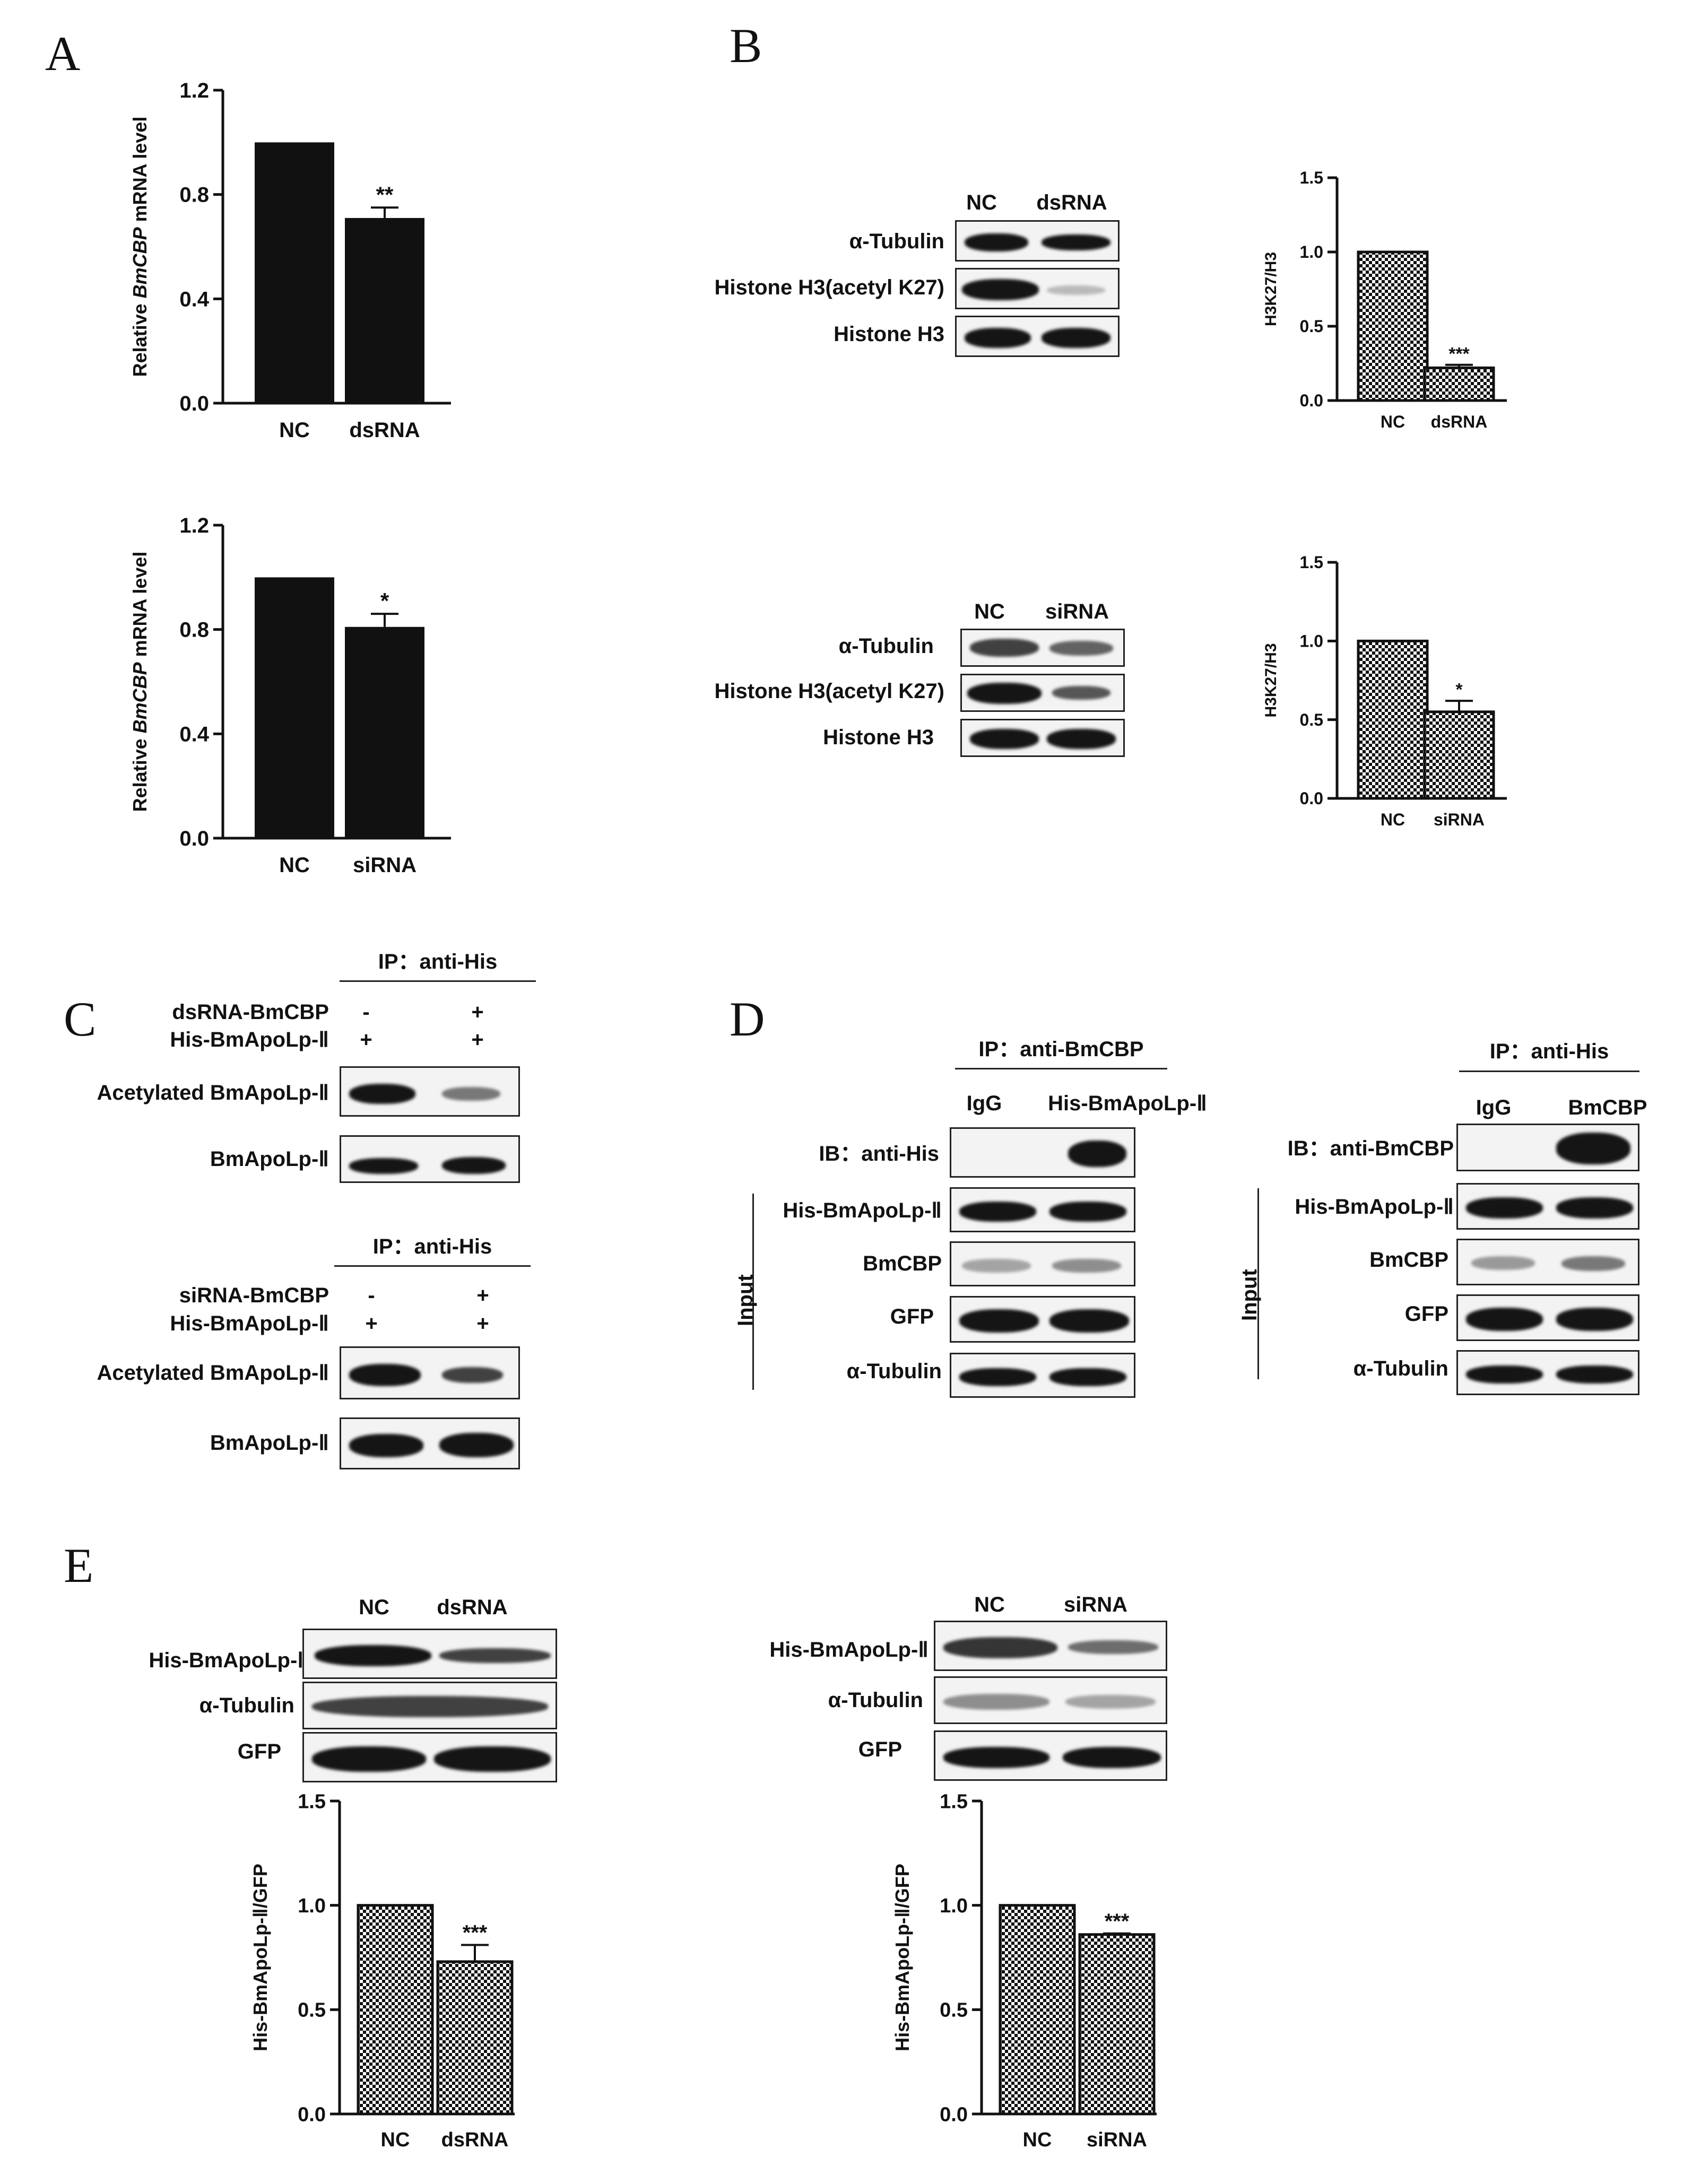 The height and width of the screenshot is (2184, 1692). What do you see at coordinates (270, 1443) in the screenshot?
I see `row-label: BmApoLp-Ⅱ` at bounding box center [270, 1443].